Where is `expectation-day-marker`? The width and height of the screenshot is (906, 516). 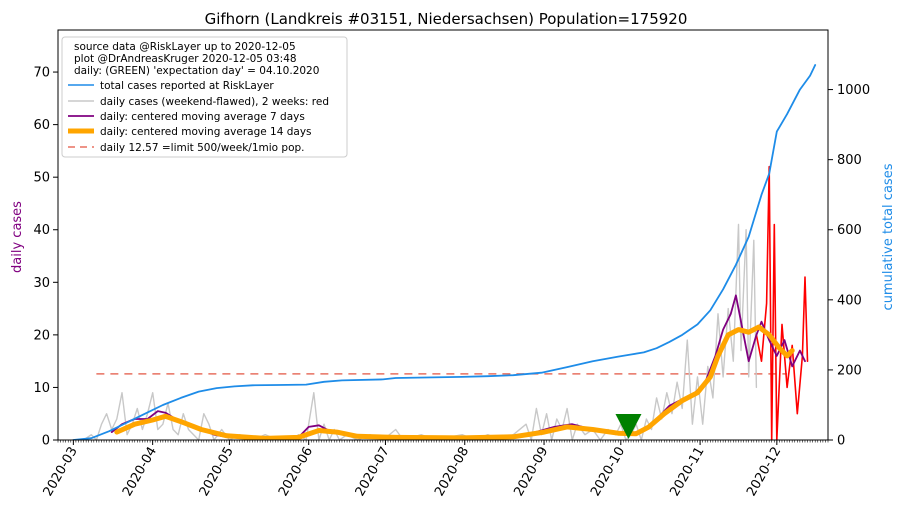
expectation-day-marker is located at coordinates (628, 426).